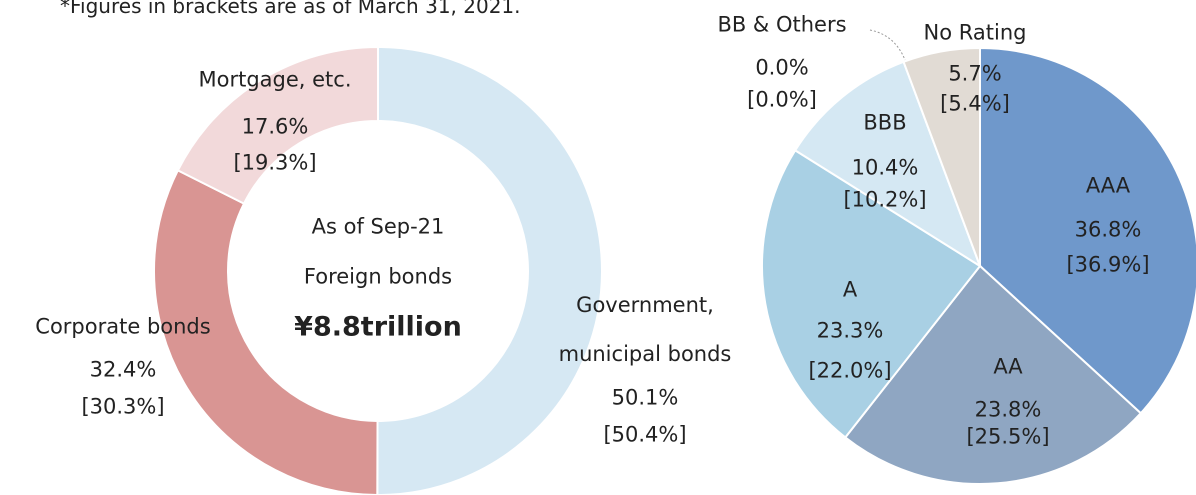  I want to click on bracket-label: [25.5%], so click(1008, 436).